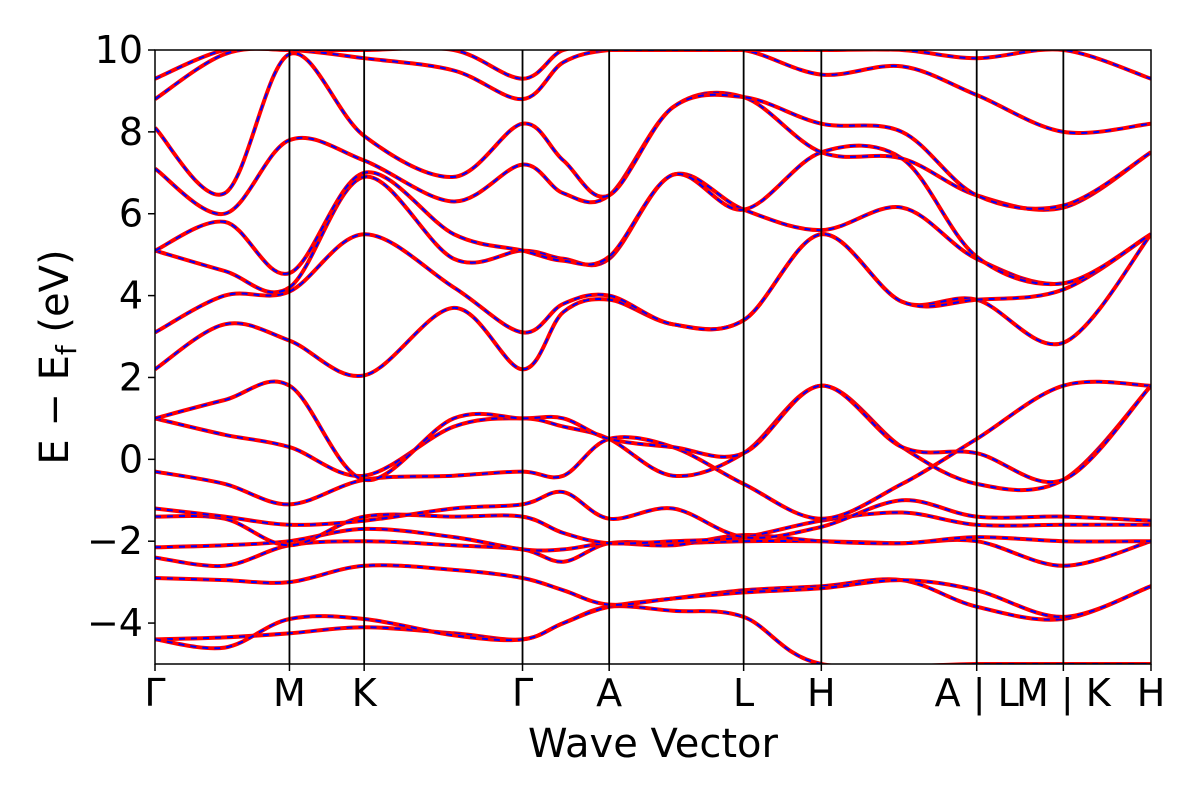 The image size is (1200, 800). I want to click on y-tick-label: 4, so click(131, 296).